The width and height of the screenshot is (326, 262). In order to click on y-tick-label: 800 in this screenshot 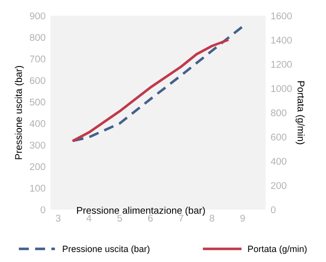, I will do `click(38, 37)`.